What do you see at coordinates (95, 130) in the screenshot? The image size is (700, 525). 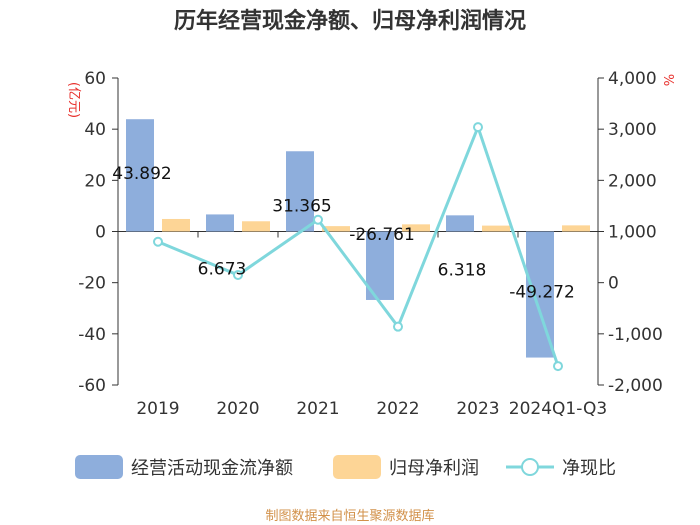 I see `left-tick-label: 40` at bounding box center [95, 130].